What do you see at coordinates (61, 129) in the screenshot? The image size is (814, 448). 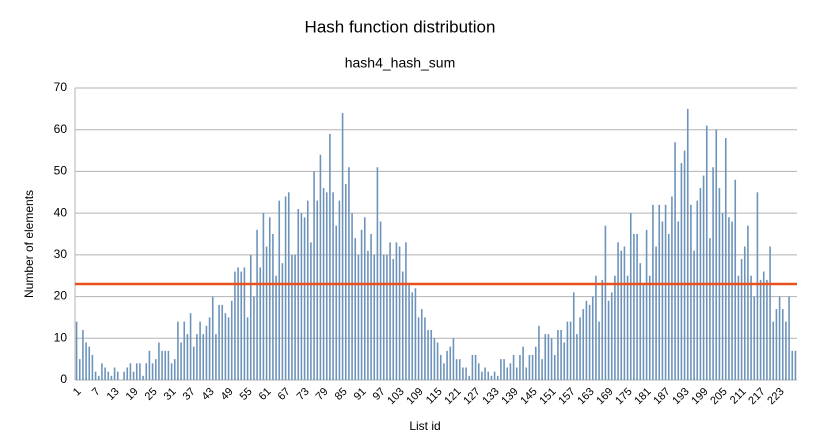 I see `y-tick-label: 60` at bounding box center [61, 129].